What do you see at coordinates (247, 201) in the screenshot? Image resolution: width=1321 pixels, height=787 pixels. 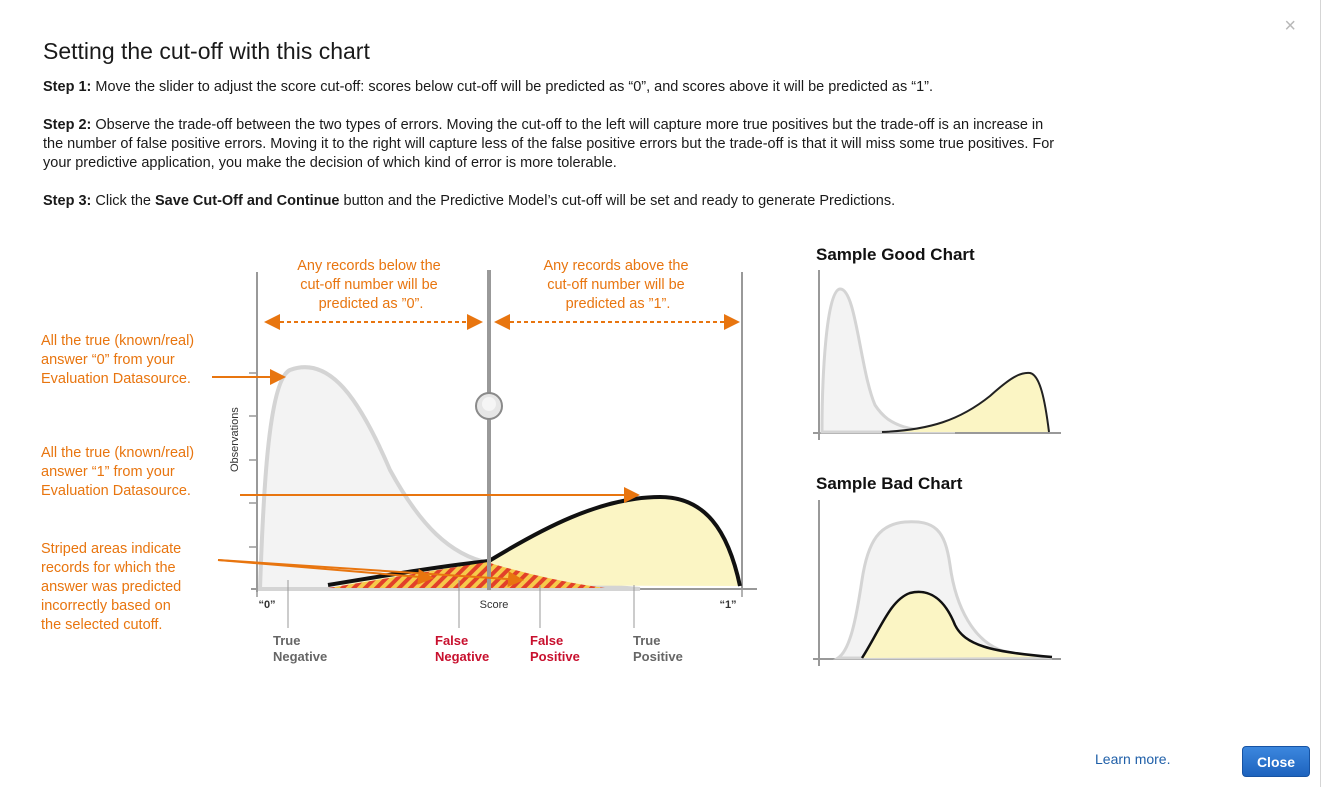 I see `step-3-button-name: Save Cut-Off and Continue` at bounding box center [247, 201].